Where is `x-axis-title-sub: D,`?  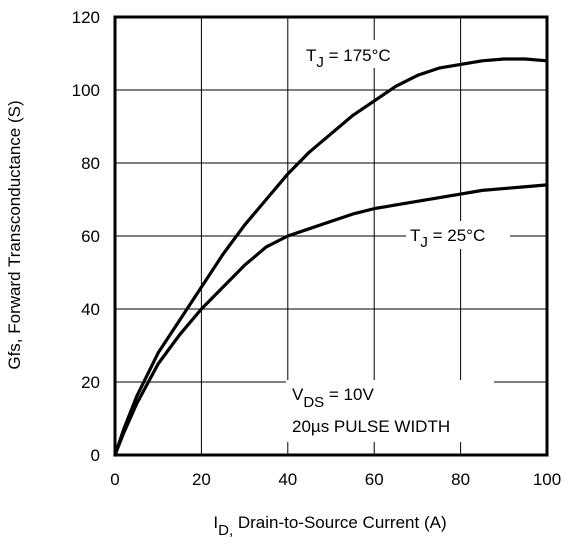
x-axis-title-sub: D, is located at coordinates (225, 530).